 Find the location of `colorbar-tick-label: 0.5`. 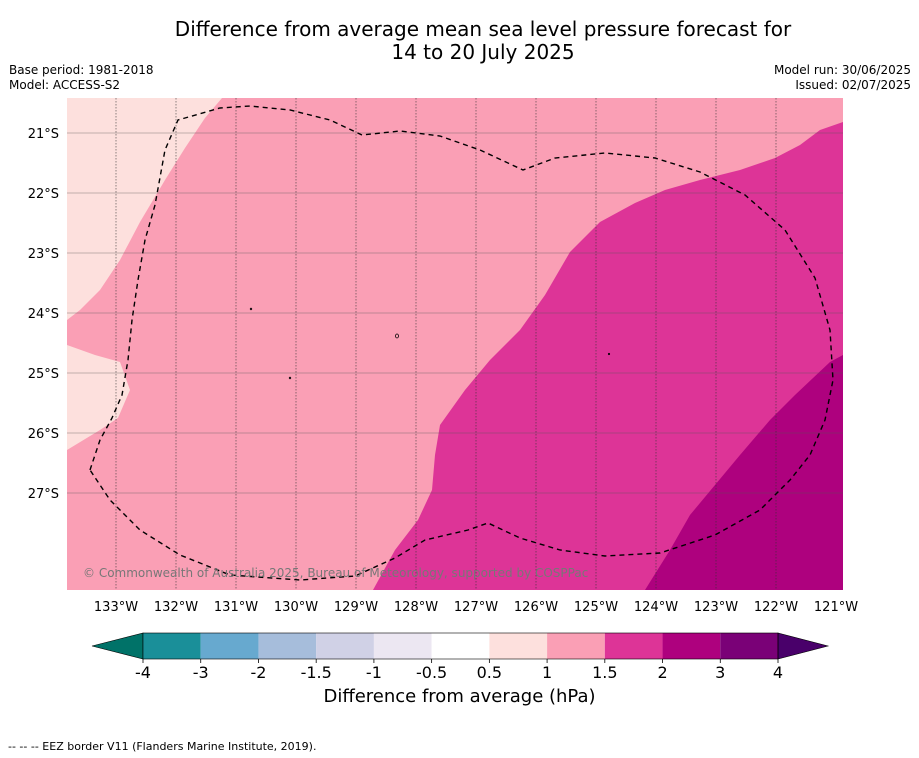

colorbar-tick-label: 0.5 is located at coordinates (489, 672).